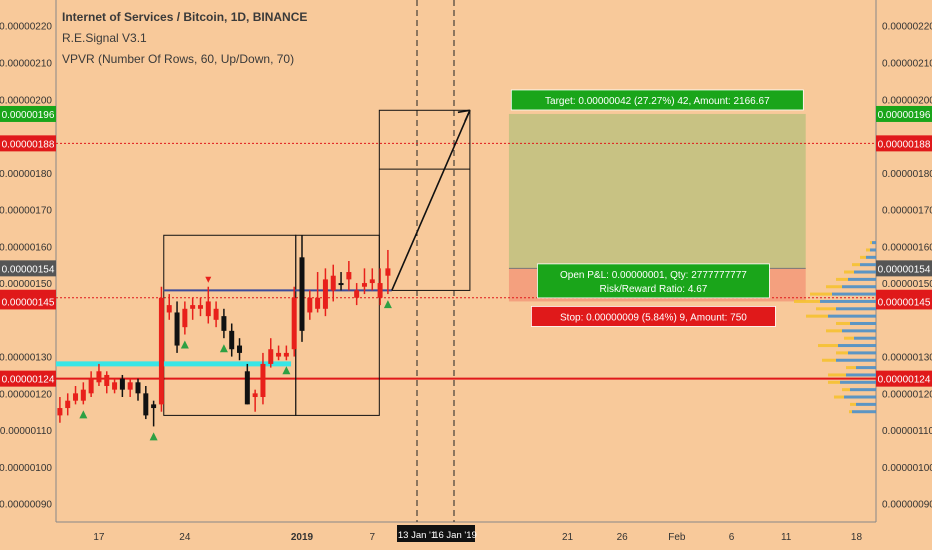 The width and height of the screenshot is (932, 550). I want to click on pnl-label-text: Open P&L: 0.00000001, Qty: 2777777777, so click(653, 275).